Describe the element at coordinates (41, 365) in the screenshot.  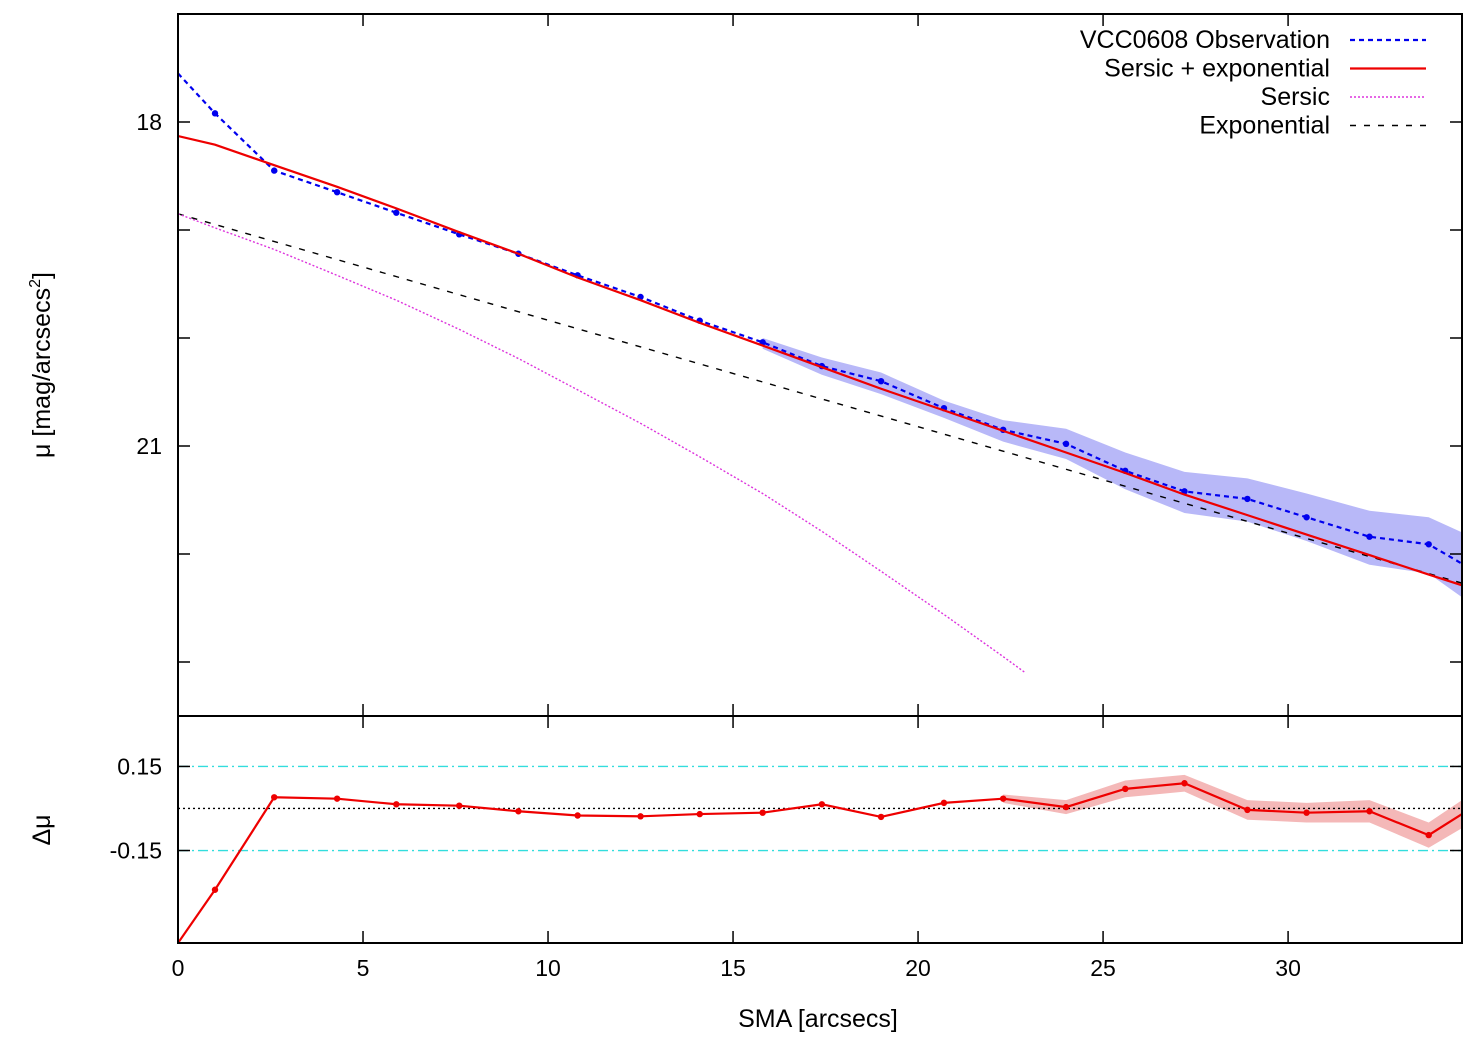
I see `profile-y-axis-label: μ [mag/arcsecs2]` at that location.